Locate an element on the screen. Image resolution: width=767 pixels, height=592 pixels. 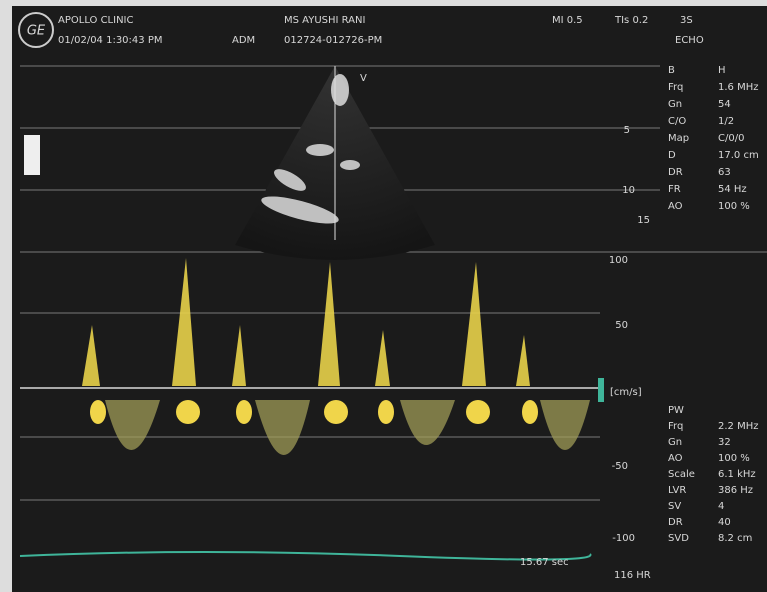
param-value: 17.0 cm is located at coordinates (738, 155).